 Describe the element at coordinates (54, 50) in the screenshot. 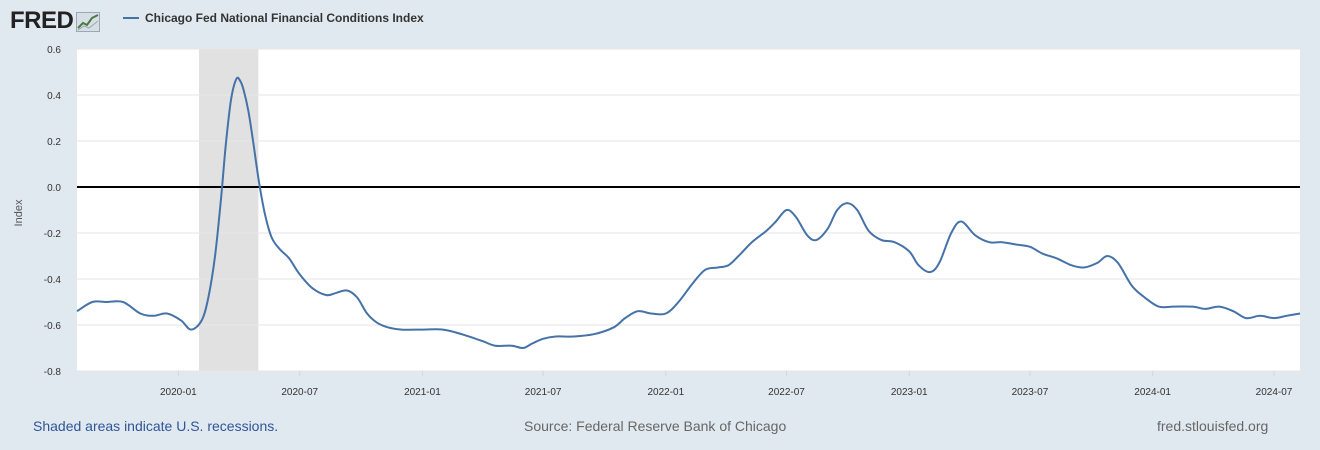

I see `y-tick-label: 0.6` at that location.